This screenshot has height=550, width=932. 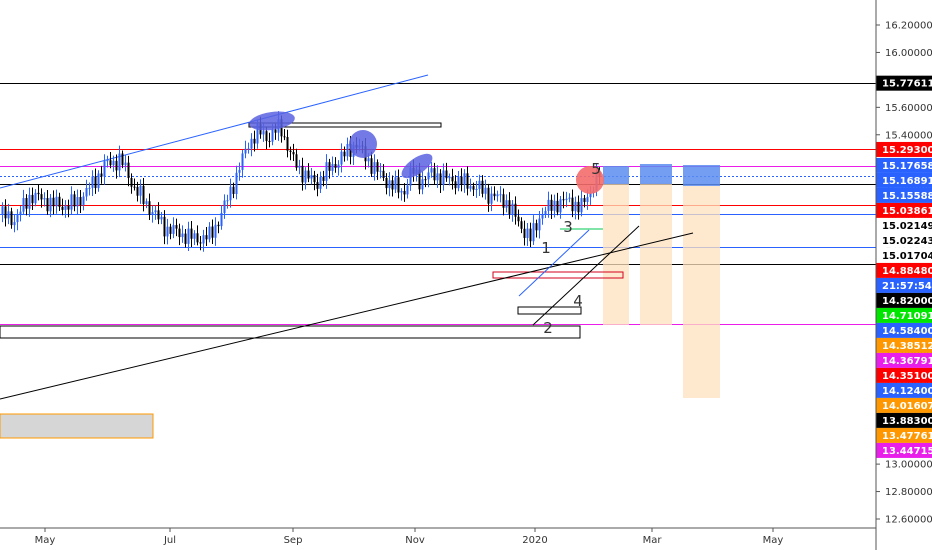 What do you see at coordinates (554, 263) in the screenshot?
I see `channel-line-blue` at bounding box center [554, 263].